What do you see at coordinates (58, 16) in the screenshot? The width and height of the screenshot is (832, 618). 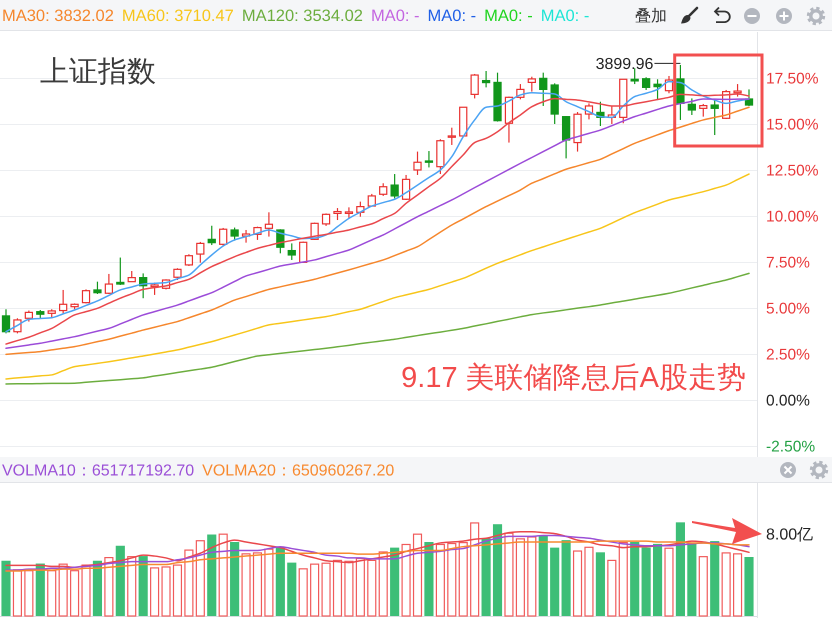 I see `text: MA30: 3832.02` at bounding box center [58, 16].